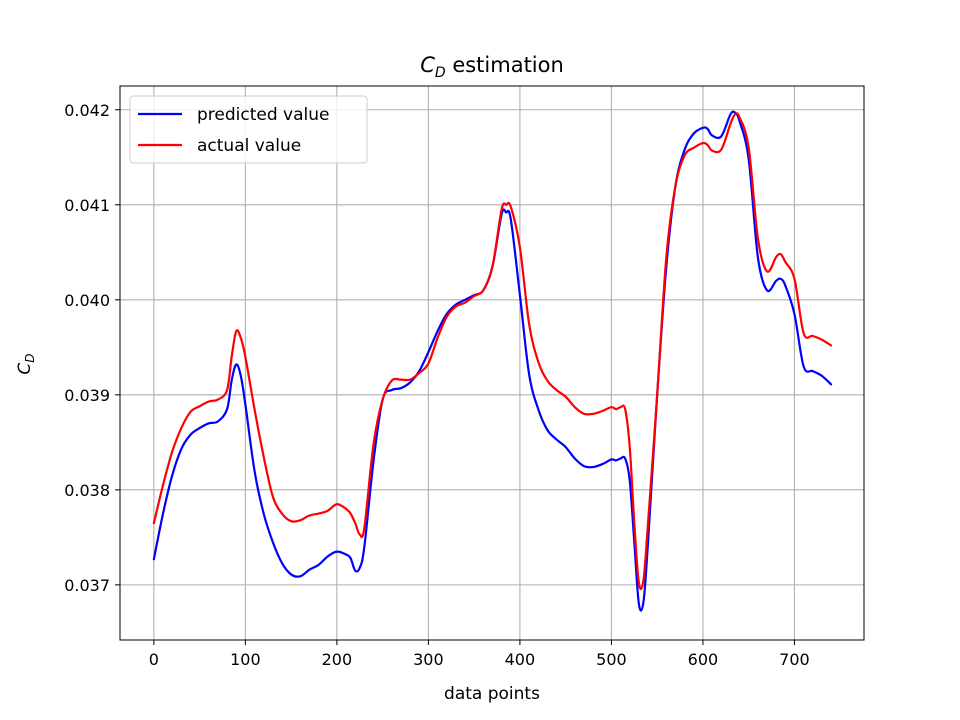 Image resolution: width=960 pixels, height=720 pixels. Describe the element at coordinates (703, 659) in the screenshot. I see `x-tick-label: 600` at that location.